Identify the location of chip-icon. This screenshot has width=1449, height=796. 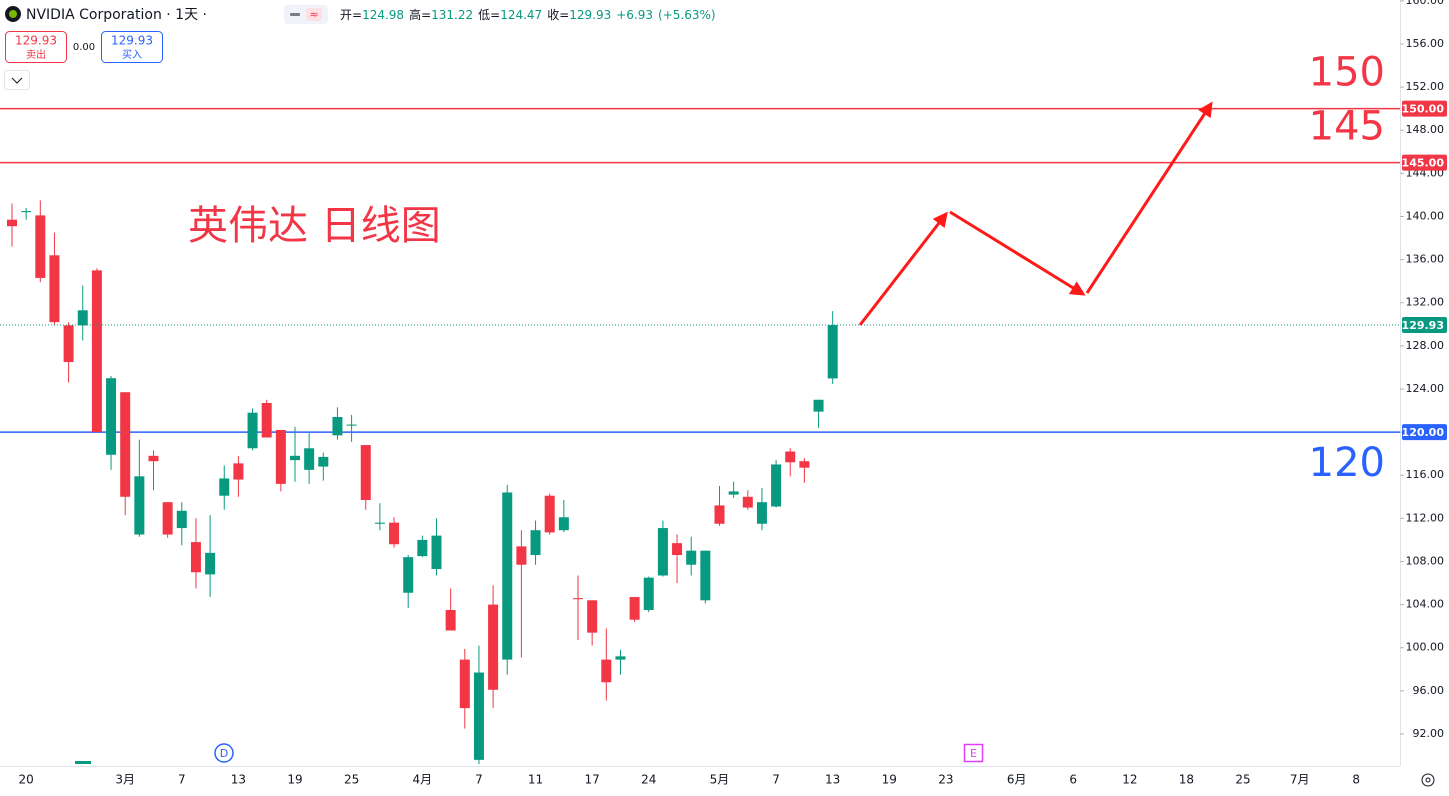
(314, 14).